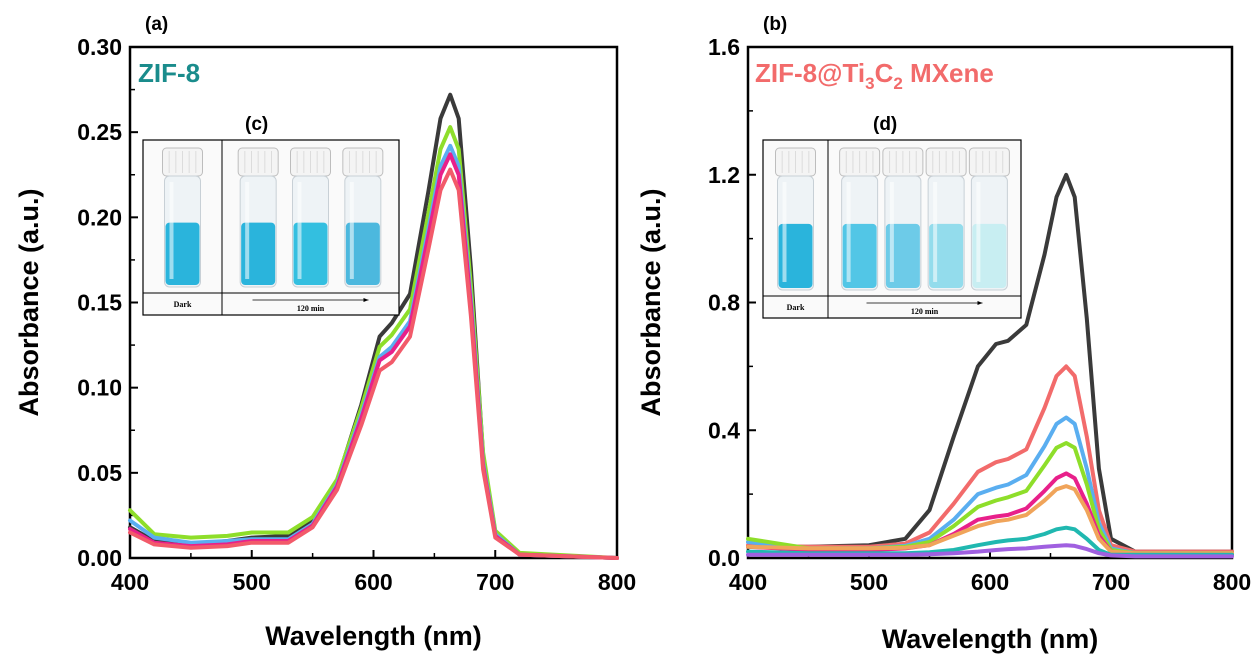 The width and height of the screenshot is (1258, 660). I want to click on title-part: ZIF-8@Ti, so click(810, 73).